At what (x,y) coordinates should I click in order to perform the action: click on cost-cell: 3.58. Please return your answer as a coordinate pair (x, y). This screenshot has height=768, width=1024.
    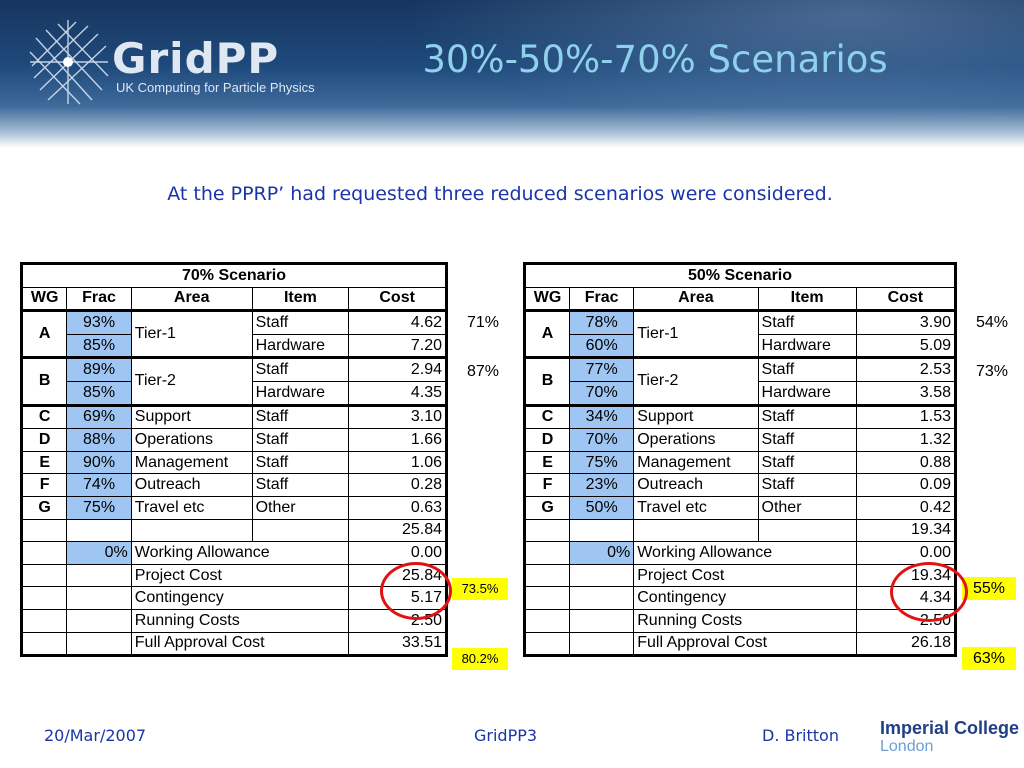
    Looking at the image, I should click on (905, 393).